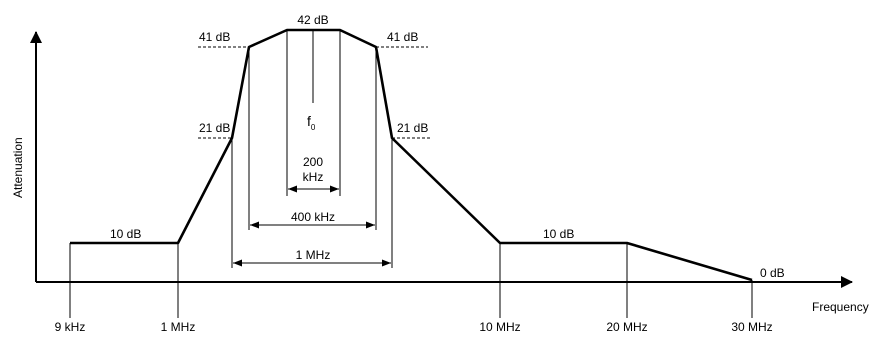 This screenshot has height=339, width=883. Describe the element at coordinates (18, 167) in the screenshot. I see `y-axis-label: Attenuation` at that location.